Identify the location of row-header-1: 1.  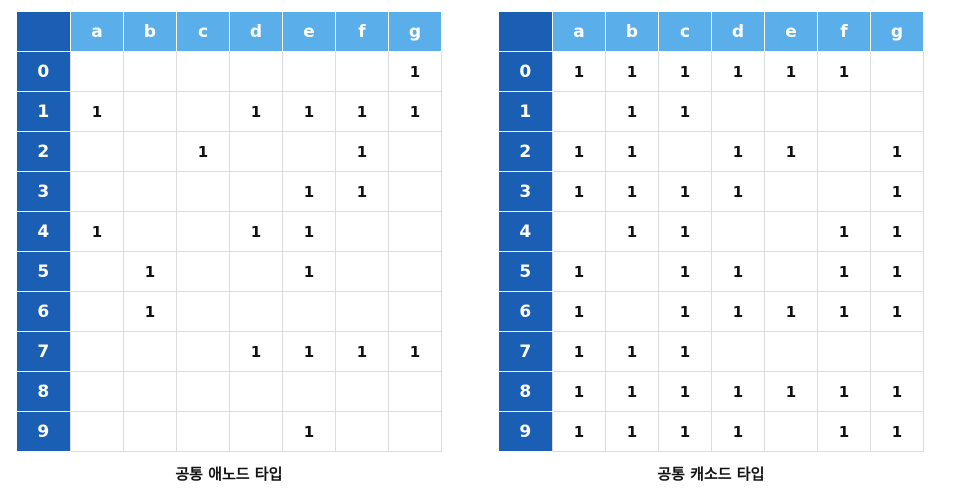
(525, 111).